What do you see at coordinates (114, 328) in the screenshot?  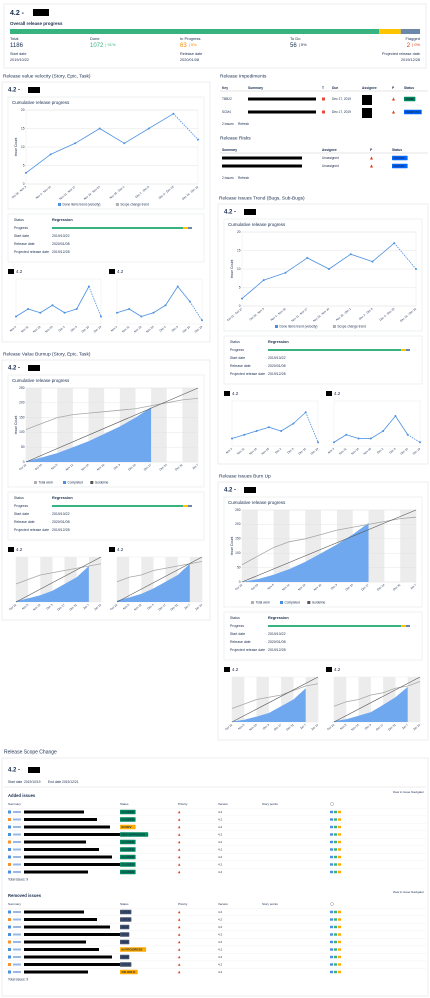 I see `x-tick-label: Nov 4` at bounding box center [114, 328].